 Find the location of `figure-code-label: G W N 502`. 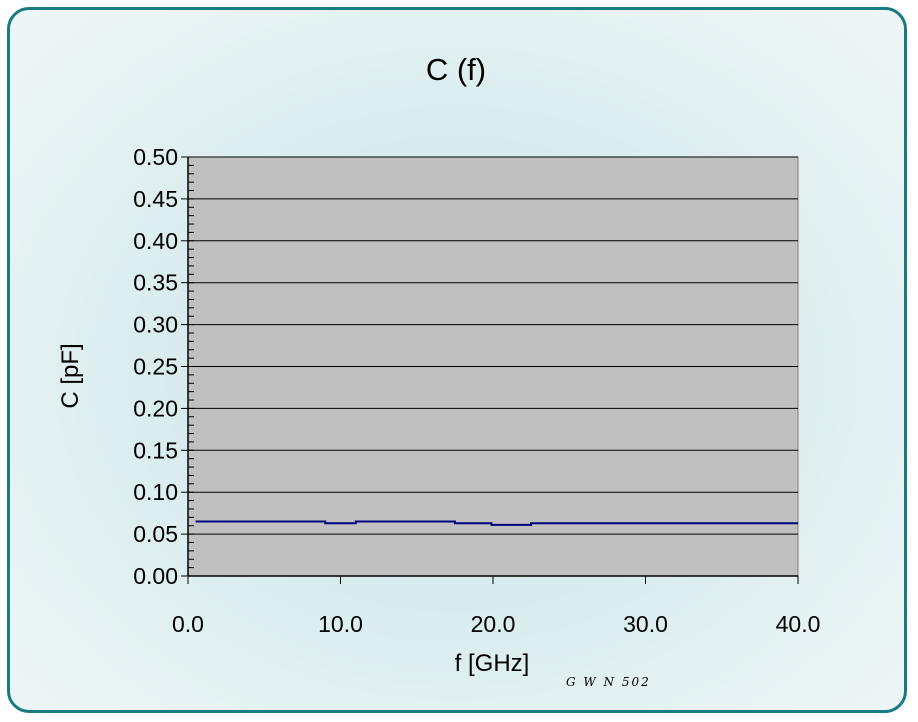

figure-code-label: G W N 502 is located at coordinates (608, 682).